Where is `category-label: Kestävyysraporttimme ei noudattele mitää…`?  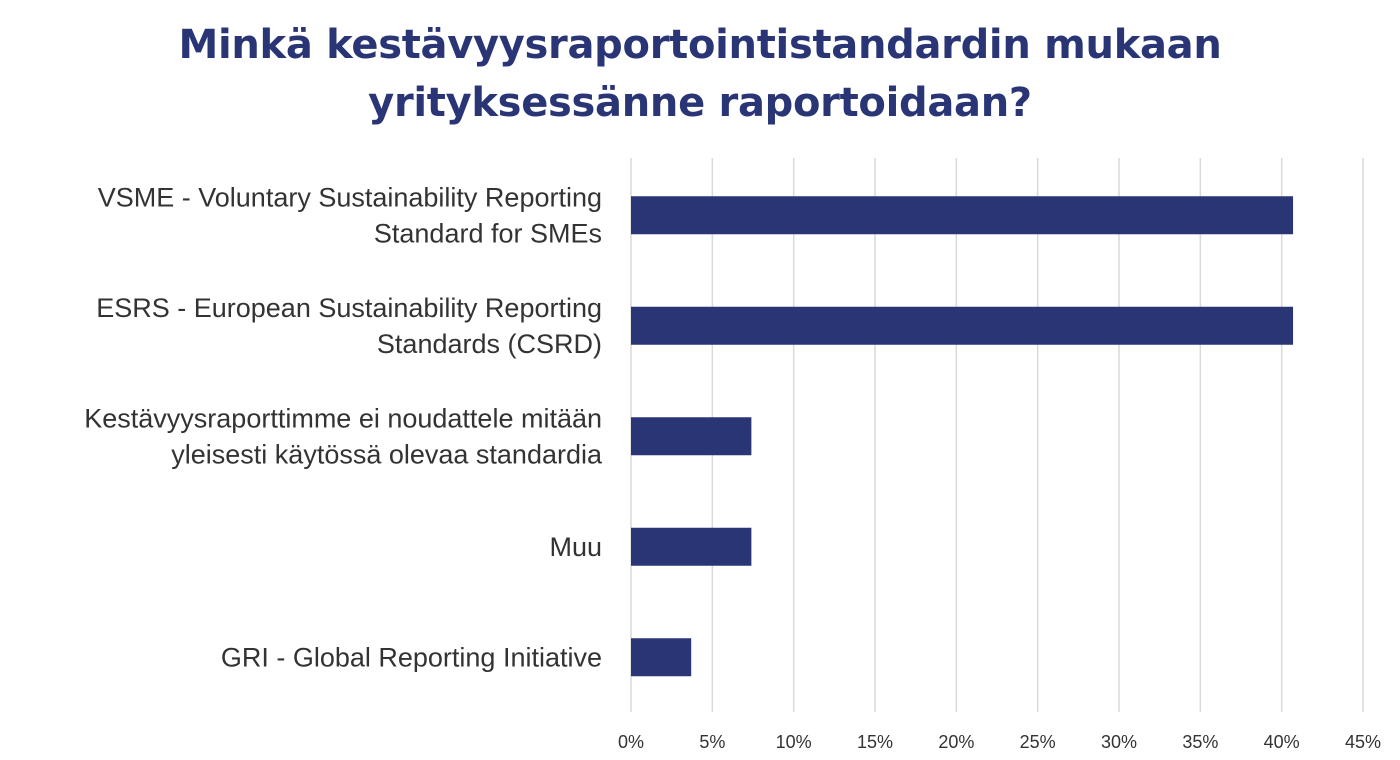 category-label: Kestävyysraporttimme ei noudattele mitää… is located at coordinates (343, 436).